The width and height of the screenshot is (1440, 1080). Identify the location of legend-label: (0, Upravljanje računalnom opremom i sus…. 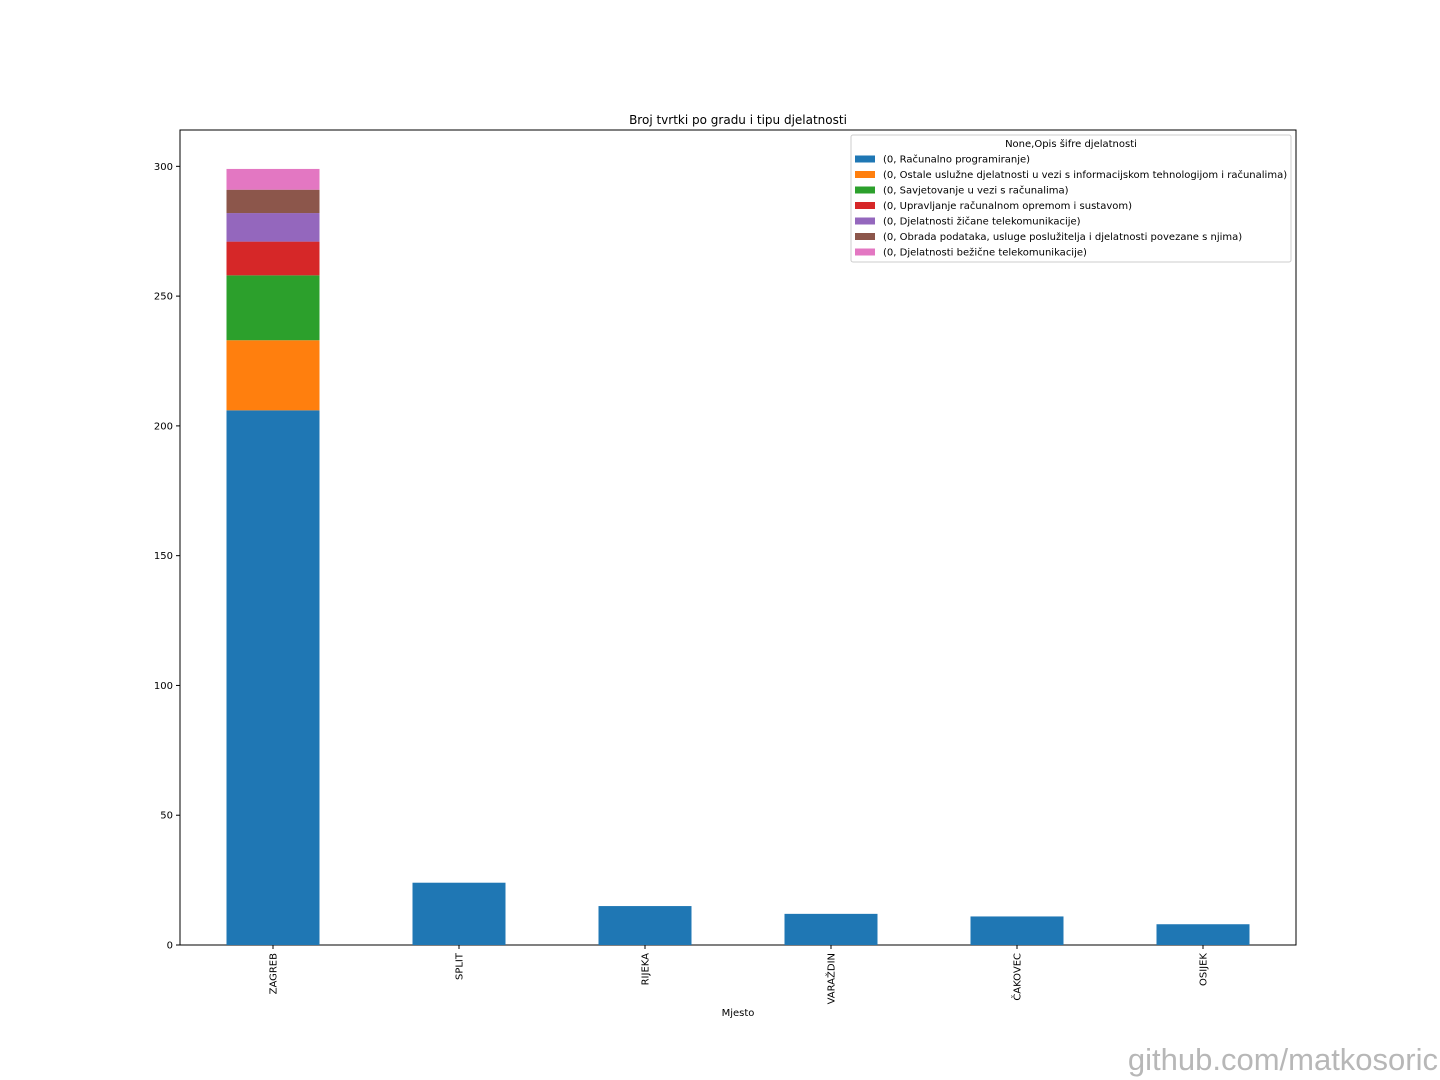
(1007, 206).